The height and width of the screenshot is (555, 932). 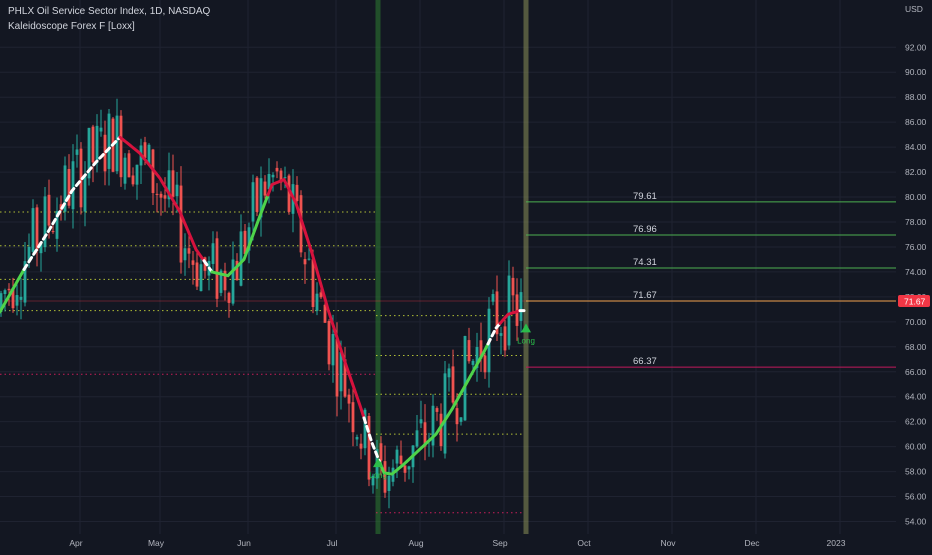 I want to click on indicator-name: Kaleidoscope Forex F [Loxx], so click(x=71, y=26).